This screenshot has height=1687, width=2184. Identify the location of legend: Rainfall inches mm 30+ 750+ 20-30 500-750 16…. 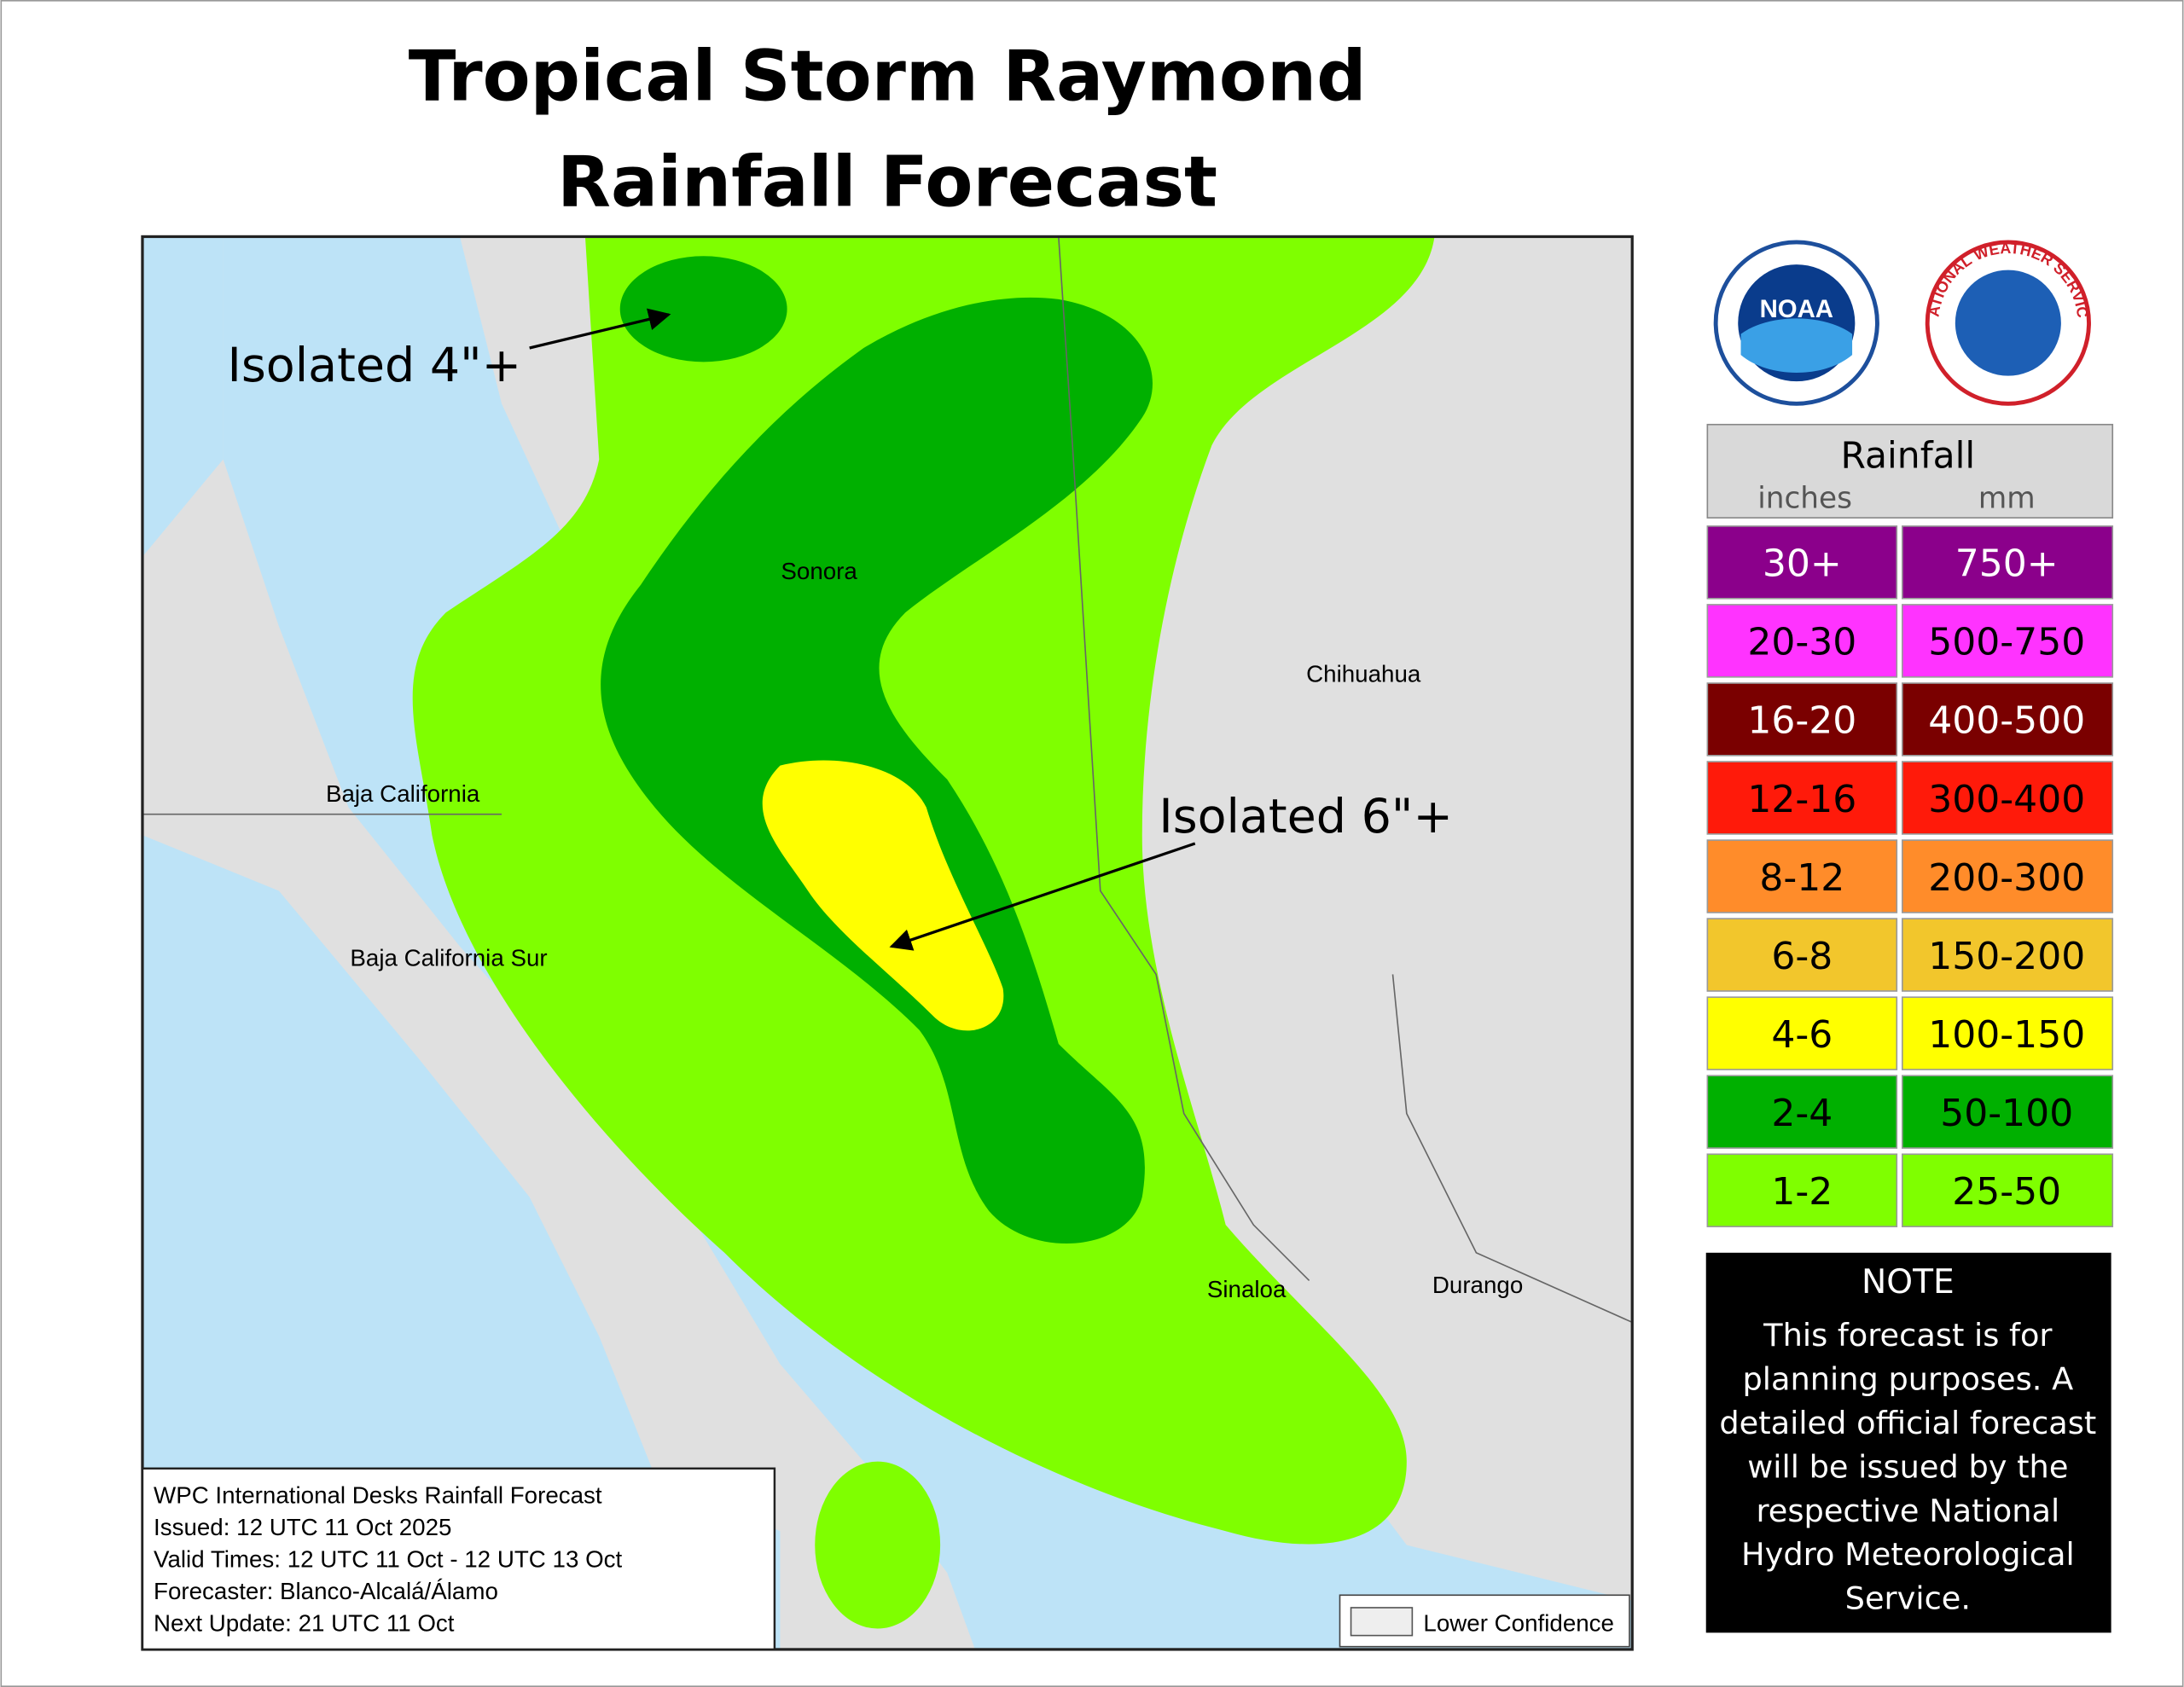
(1910, 825).